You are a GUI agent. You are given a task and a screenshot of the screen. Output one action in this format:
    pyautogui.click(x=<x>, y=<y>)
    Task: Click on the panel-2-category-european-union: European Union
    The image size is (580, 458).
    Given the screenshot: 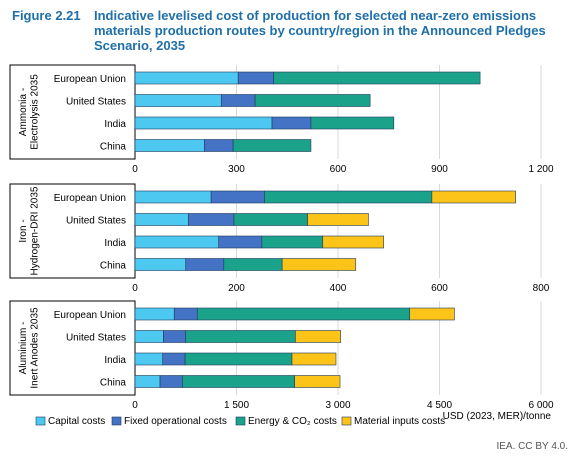 What is the action you would take?
    pyautogui.click(x=90, y=198)
    